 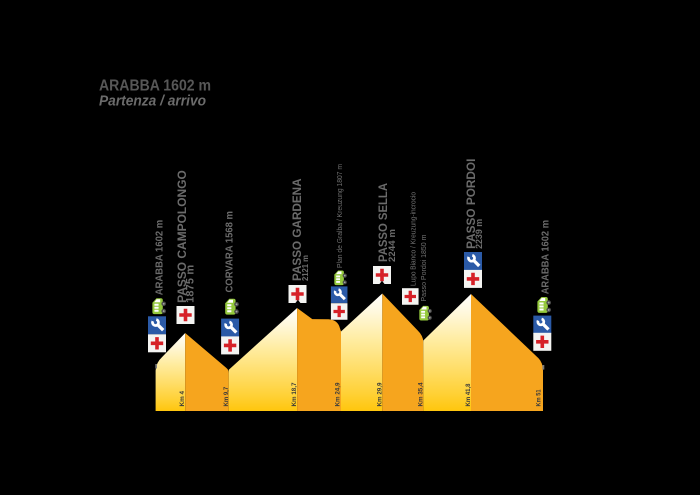 What do you see at coordinates (423, 268) in the screenshot?
I see `svg-text: Passo Pordoi 1850 m` at bounding box center [423, 268].